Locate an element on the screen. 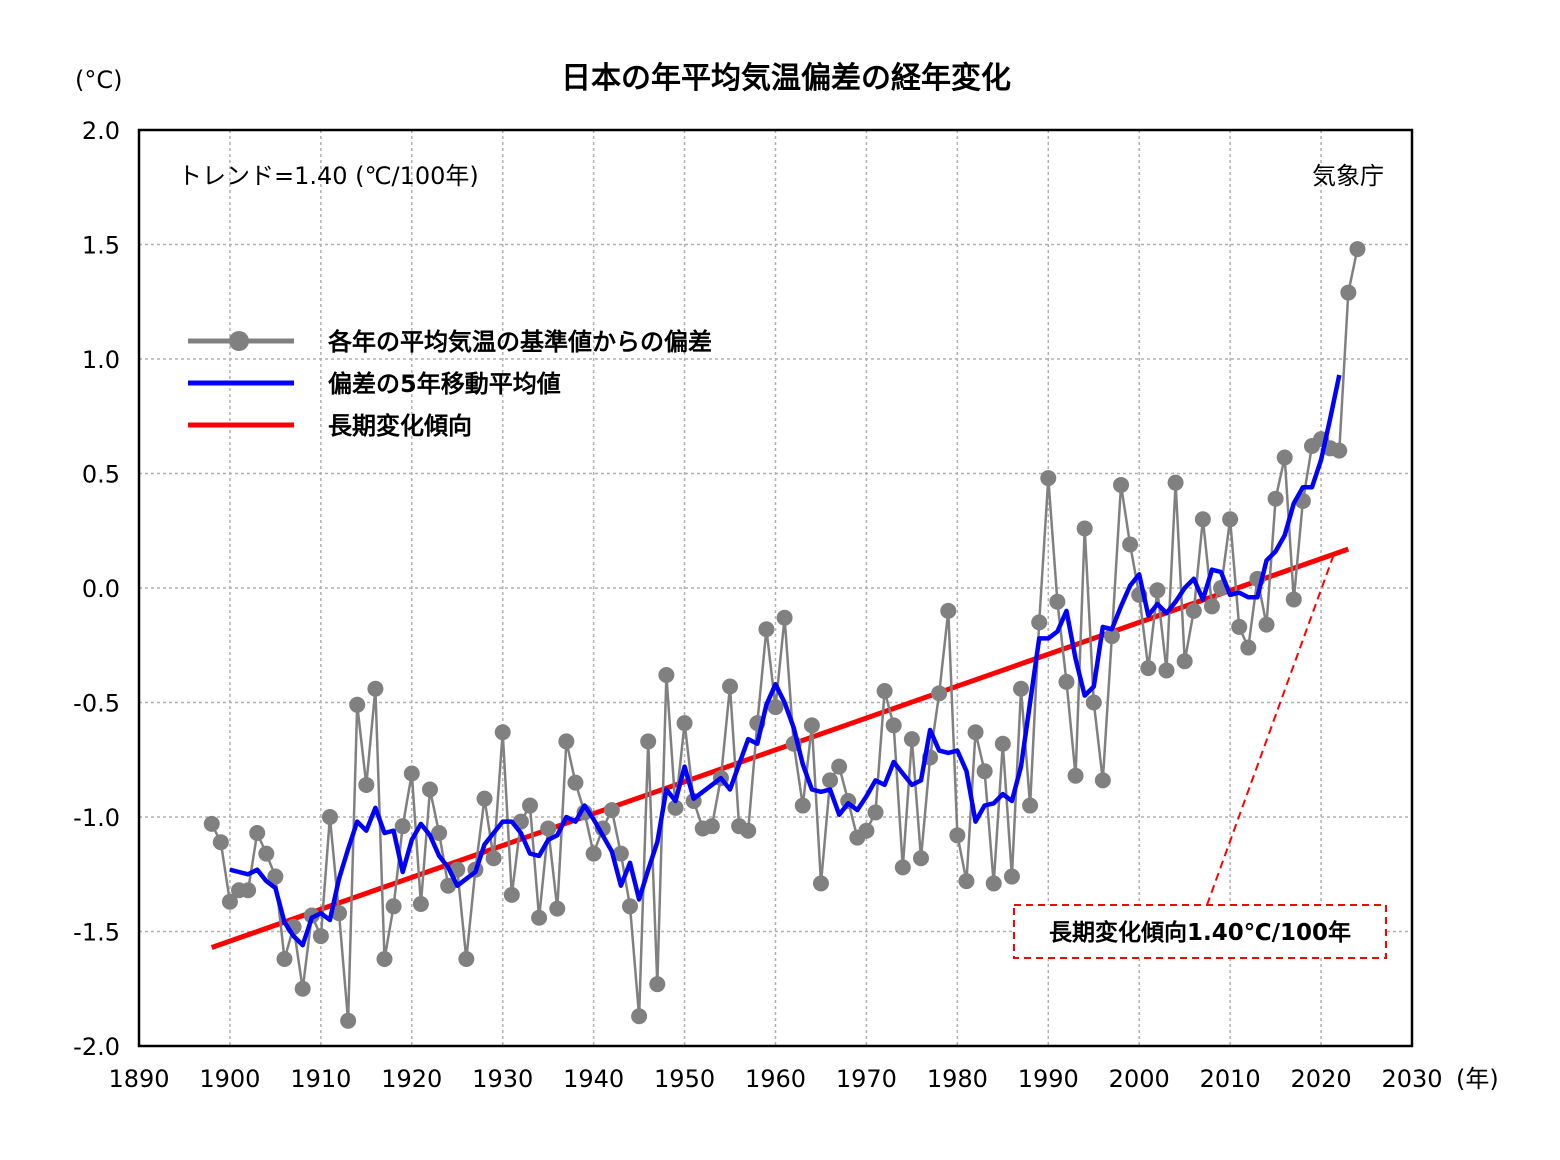  x-tick-label: 2030 is located at coordinates (1411, 1079).